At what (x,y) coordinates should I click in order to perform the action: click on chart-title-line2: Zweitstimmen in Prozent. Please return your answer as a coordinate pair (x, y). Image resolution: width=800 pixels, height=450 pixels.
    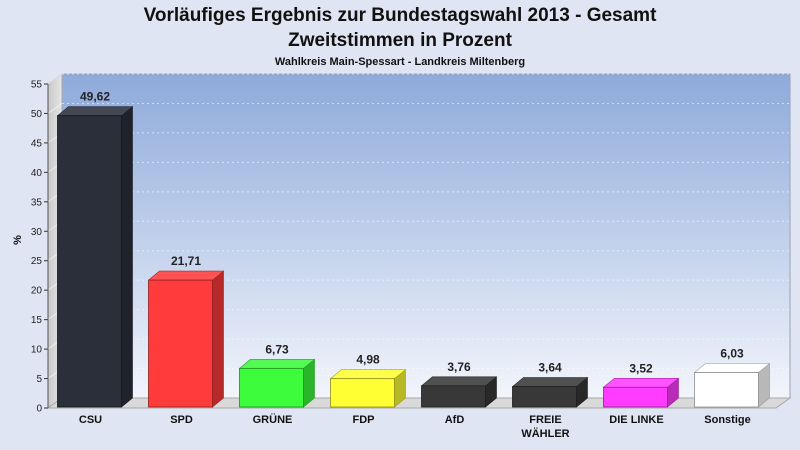
    Looking at the image, I should click on (400, 40).